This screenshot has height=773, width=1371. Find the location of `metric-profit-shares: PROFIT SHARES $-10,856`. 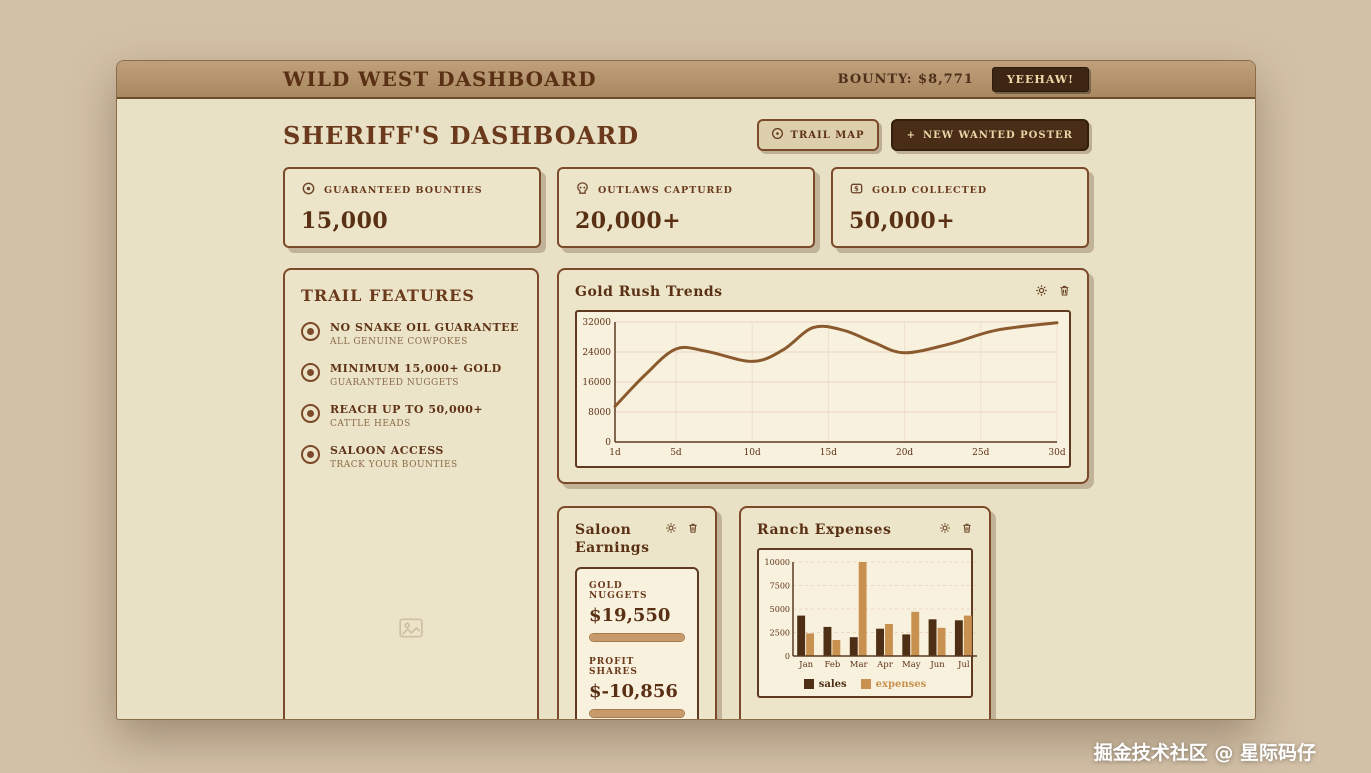

metric-profit-shares: PROFIT SHARES $-10,856 is located at coordinates (637, 687).